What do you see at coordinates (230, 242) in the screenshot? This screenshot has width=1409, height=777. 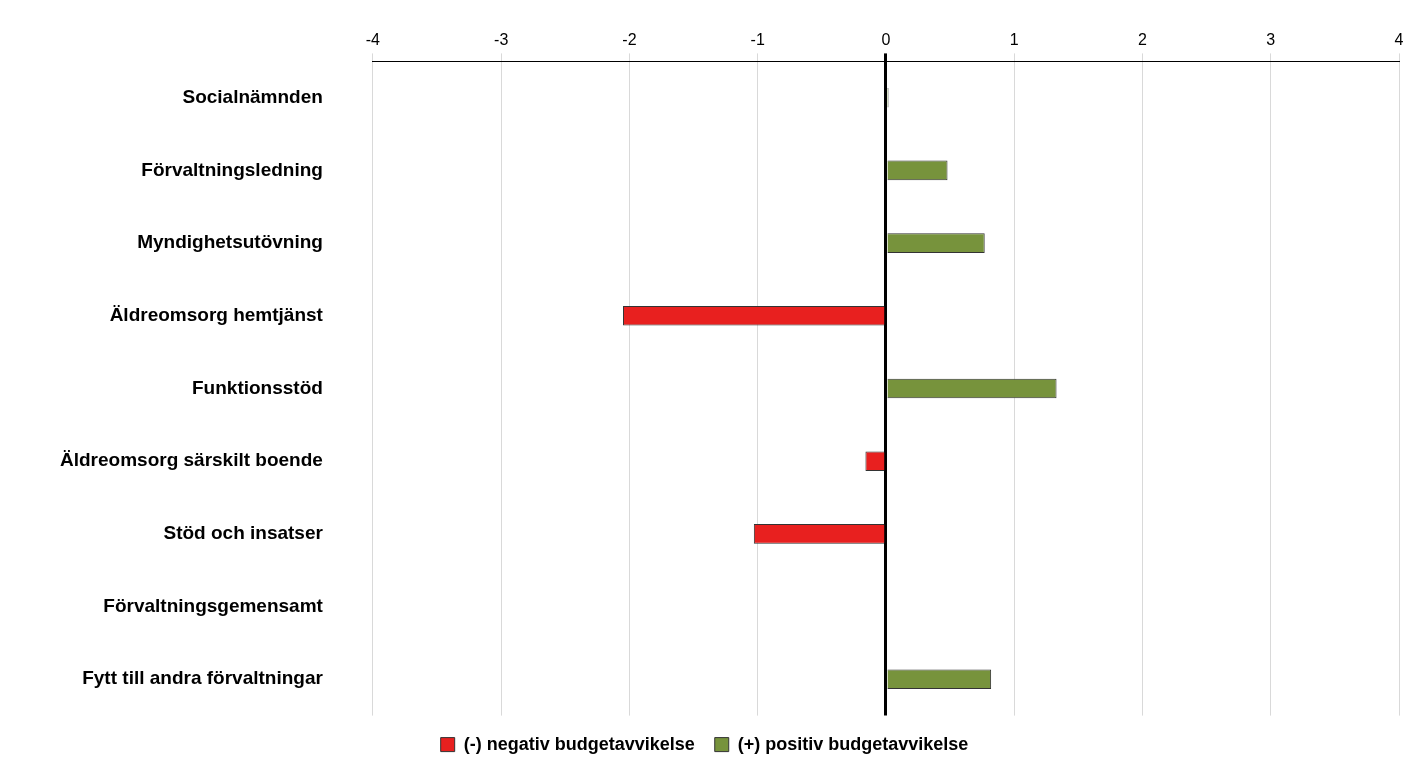 I see `y-tick-label: Myndighetsutövning` at bounding box center [230, 242].